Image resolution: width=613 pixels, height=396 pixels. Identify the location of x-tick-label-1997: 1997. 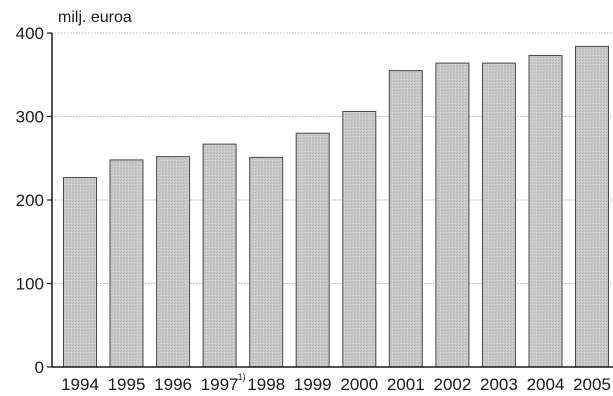
(220, 384).